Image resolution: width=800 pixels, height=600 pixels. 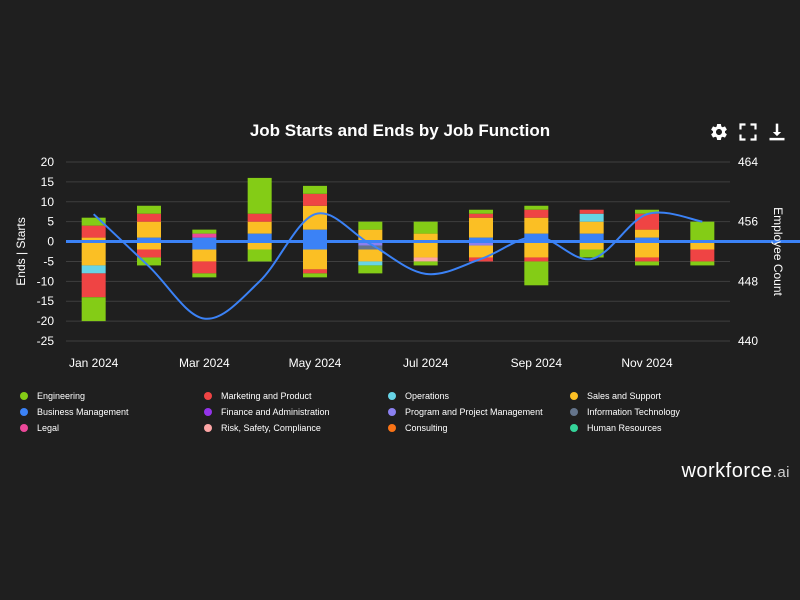 I want to click on y2-tick-label: 448, so click(x=748, y=281).